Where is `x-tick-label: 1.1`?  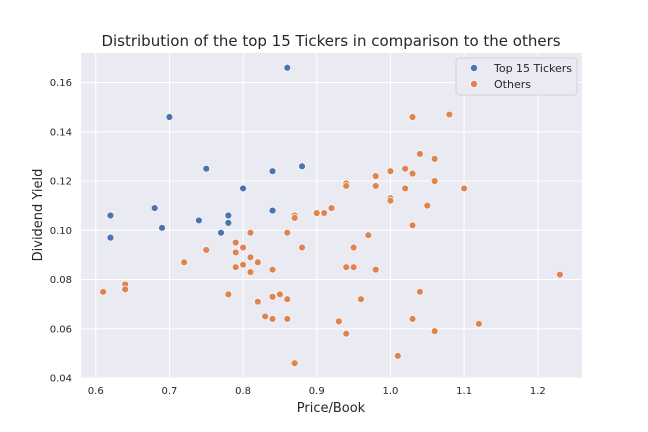 x-tick-label: 1.1 is located at coordinates (464, 391).